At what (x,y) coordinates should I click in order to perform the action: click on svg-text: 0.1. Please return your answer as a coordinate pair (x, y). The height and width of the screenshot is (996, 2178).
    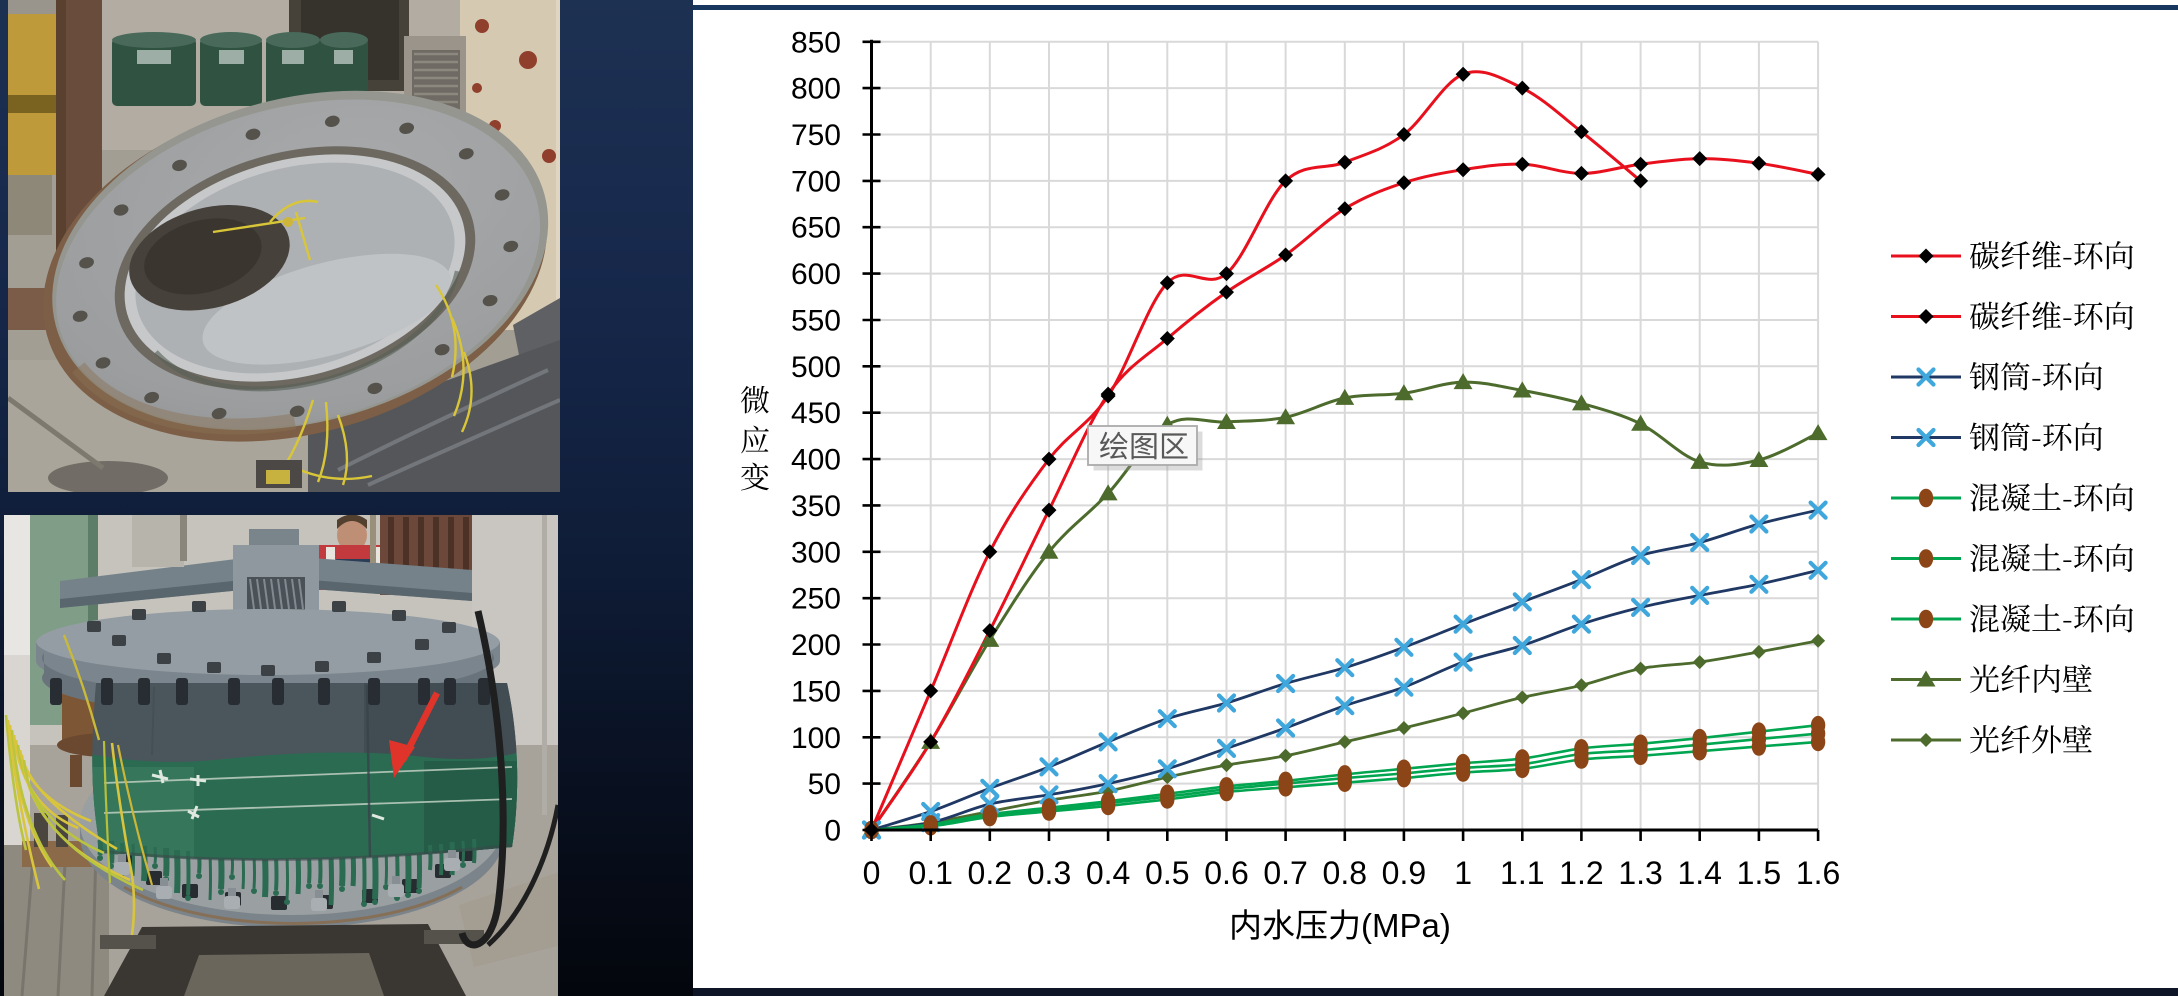
    Looking at the image, I should click on (930, 873).